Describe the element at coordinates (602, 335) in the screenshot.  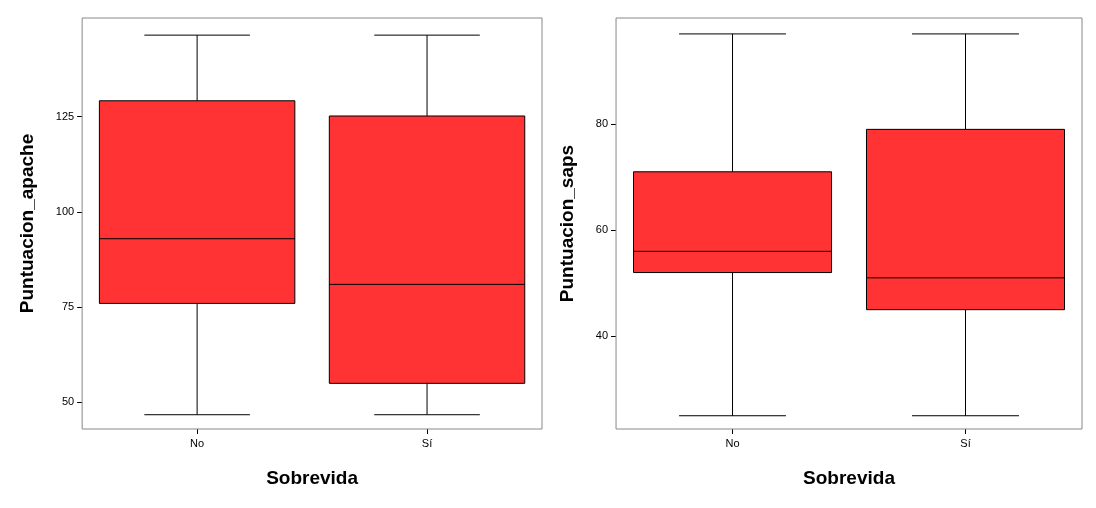
I see `y-tick-label: 40` at that location.